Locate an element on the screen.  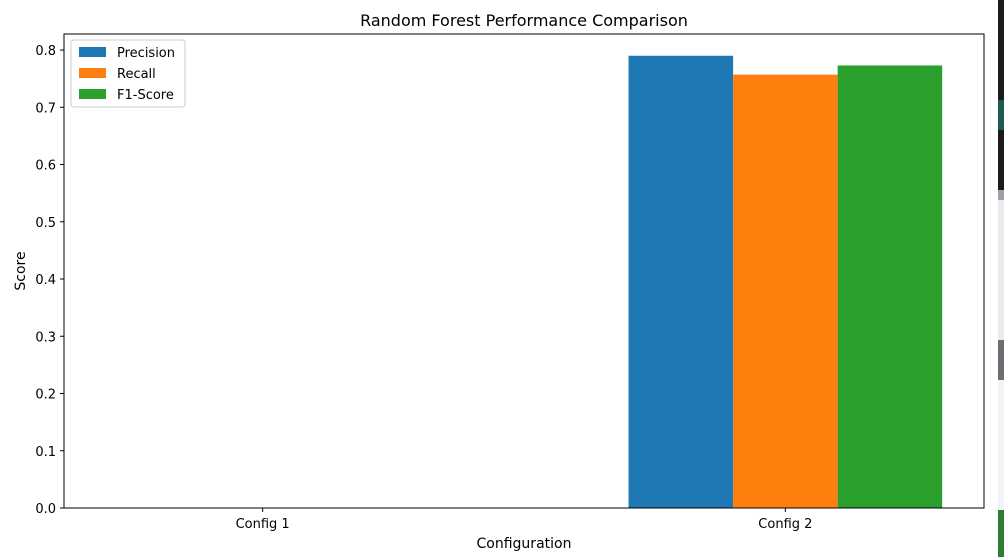
y-tick-label: 0.2 is located at coordinates (45, 395).